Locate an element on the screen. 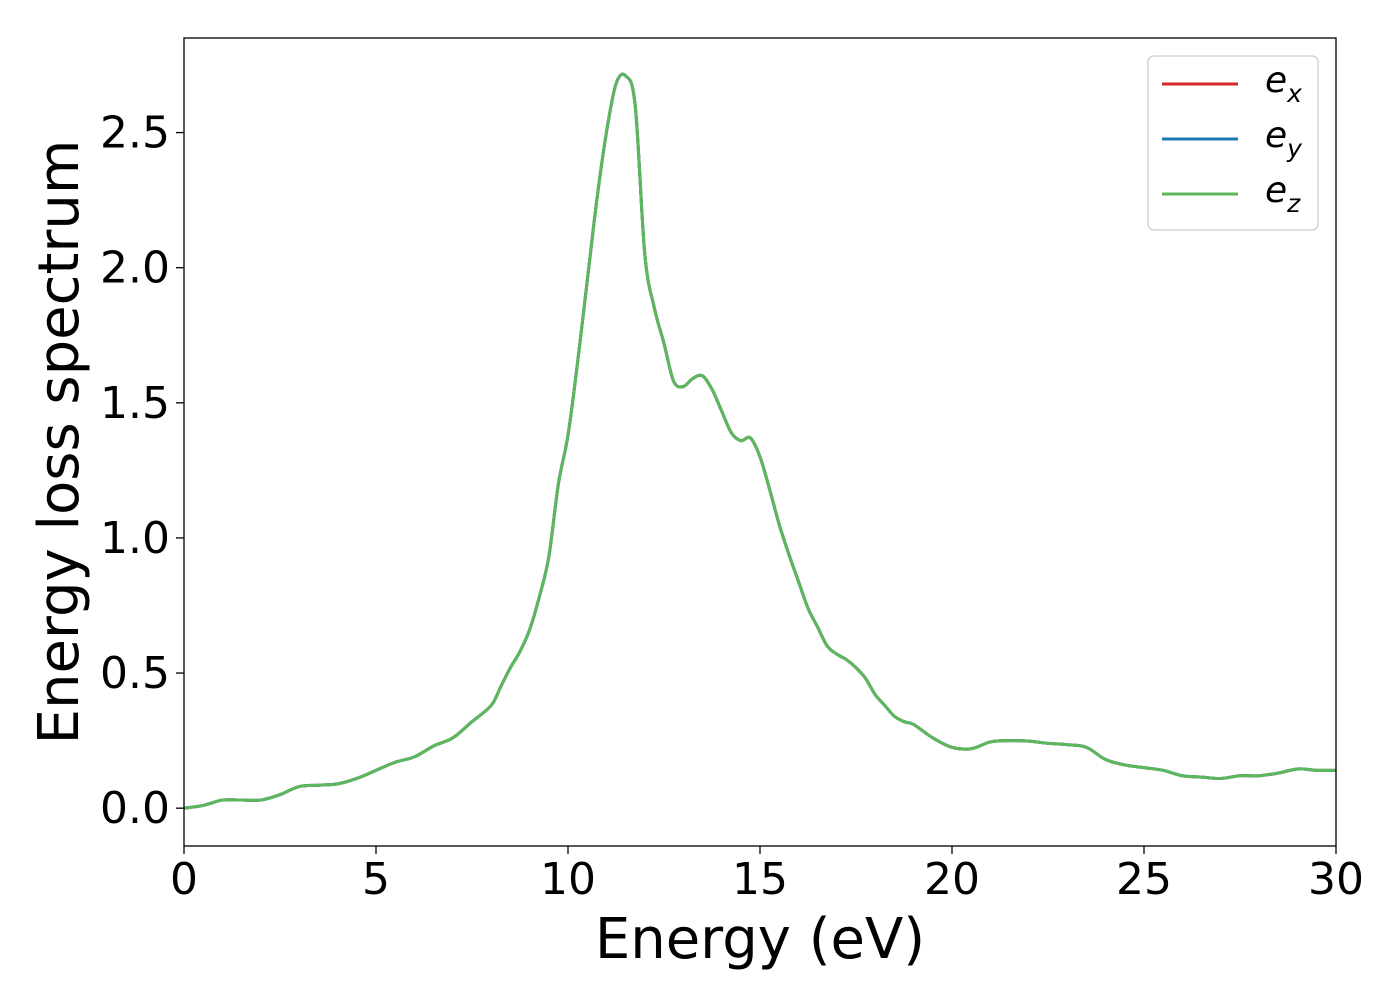 The height and width of the screenshot is (1000, 1400). x-axis: 0 5 10 15 20 25 30 is located at coordinates (767, 875).